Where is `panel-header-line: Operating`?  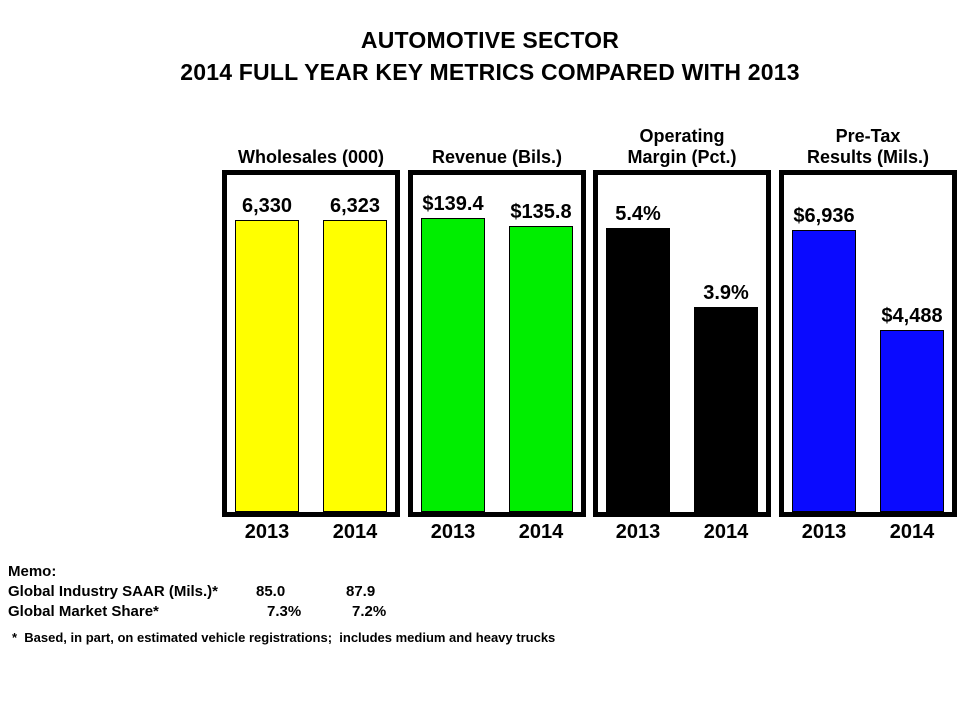 panel-header-line: Operating is located at coordinates (682, 136).